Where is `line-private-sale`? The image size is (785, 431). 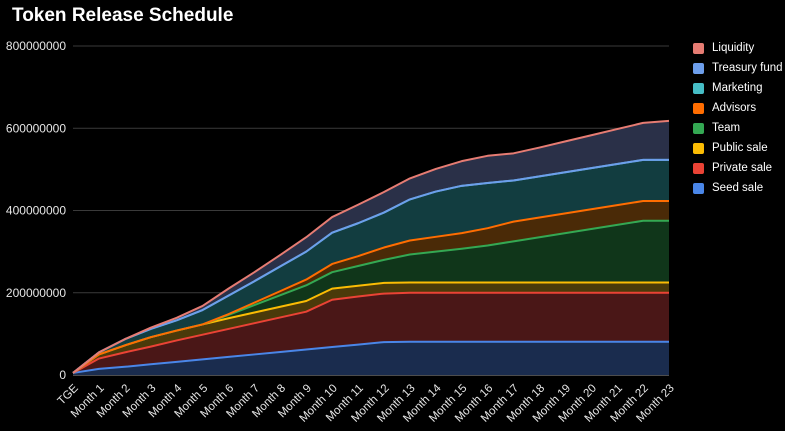 line-private-sale is located at coordinates (370, 332).